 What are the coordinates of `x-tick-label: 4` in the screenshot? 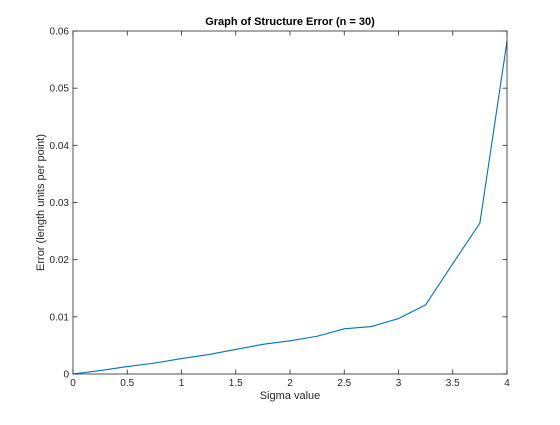 It's located at (507, 383).